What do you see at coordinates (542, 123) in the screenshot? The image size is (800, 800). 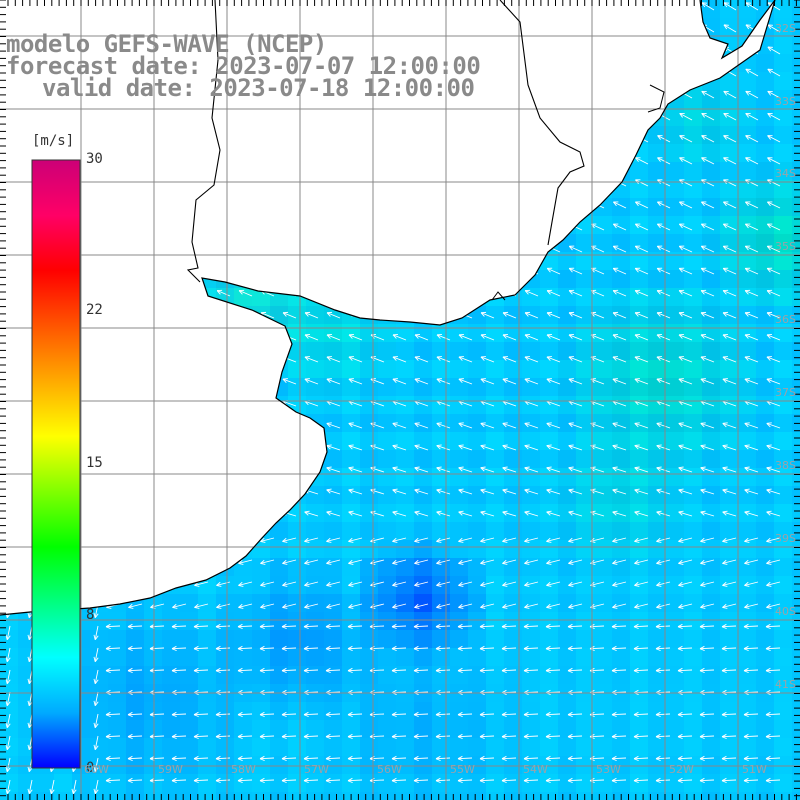 I see `border-line` at bounding box center [542, 123].